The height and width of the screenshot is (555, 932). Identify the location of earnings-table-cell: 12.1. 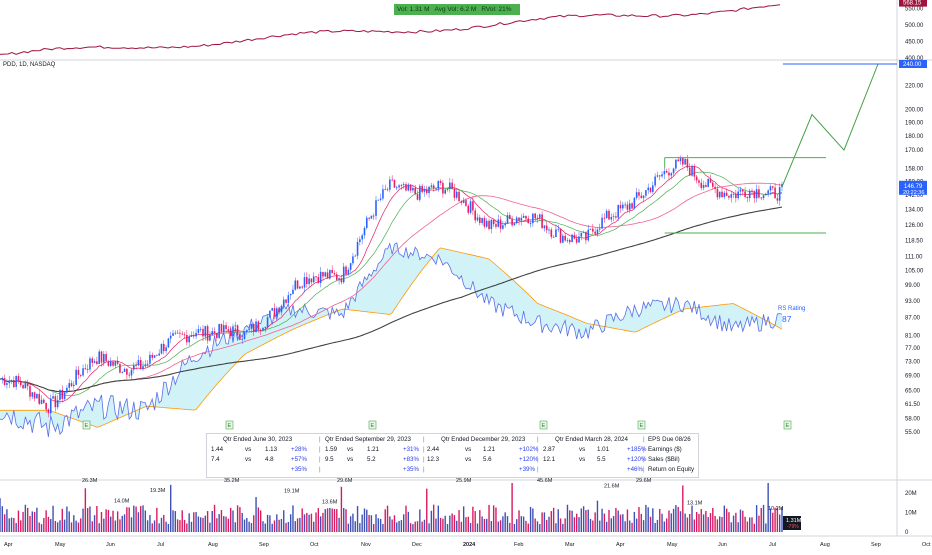
(549, 459).